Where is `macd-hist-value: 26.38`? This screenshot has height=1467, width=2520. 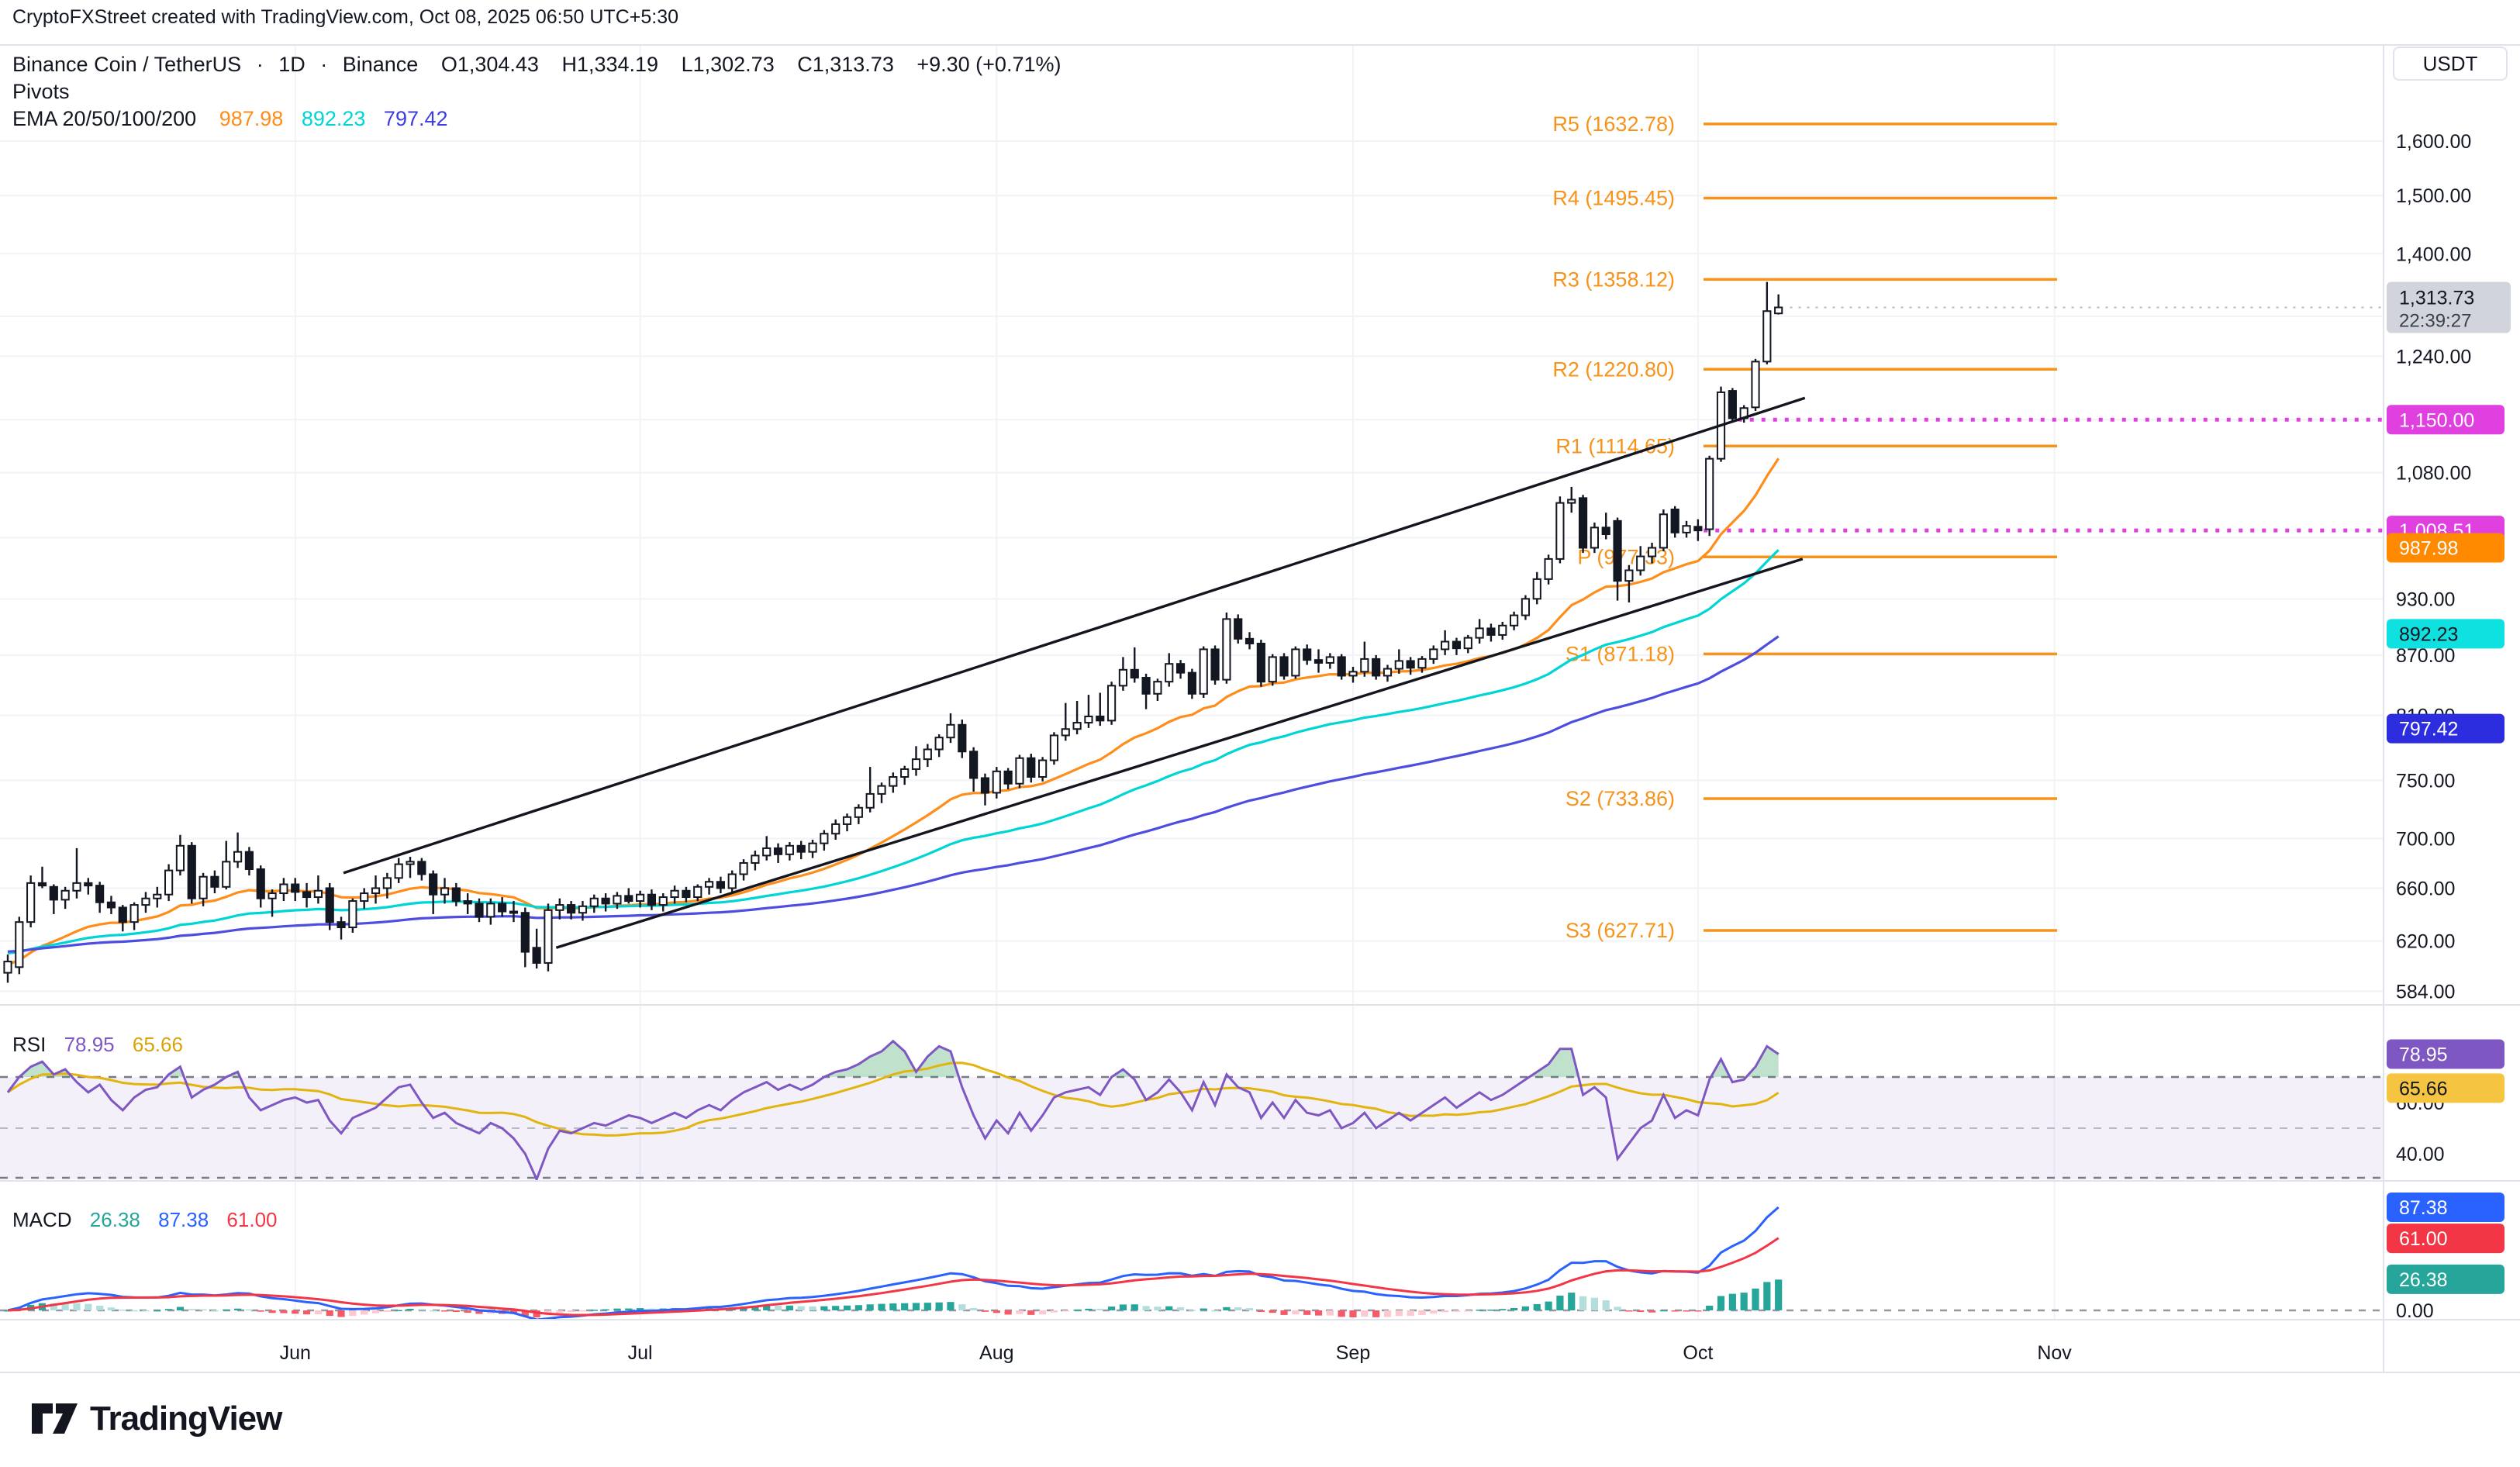 macd-hist-value: 26.38 is located at coordinates (115, 1219).